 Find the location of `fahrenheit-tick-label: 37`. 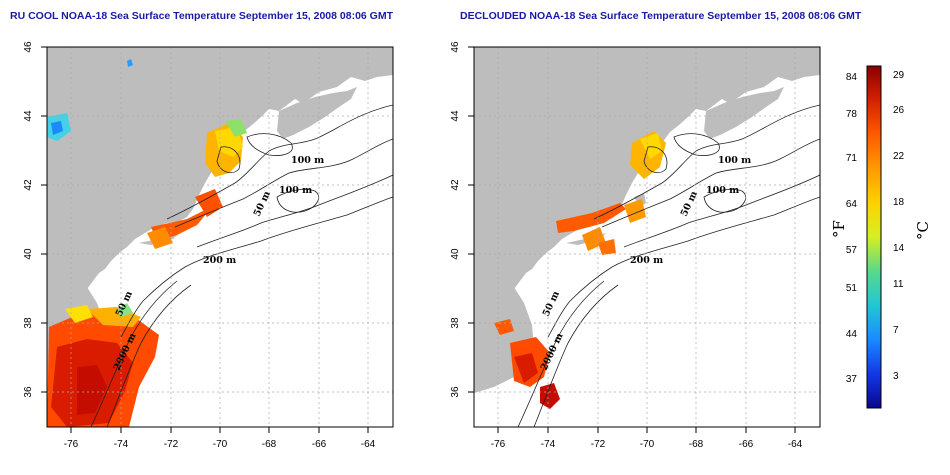

fahrenheit-tick-label: 37 is located at coordinates (852, 379).